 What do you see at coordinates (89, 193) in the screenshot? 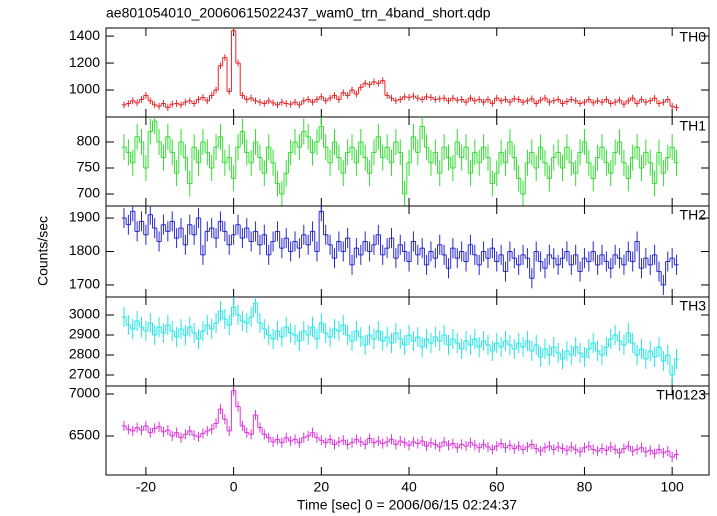
I see `y-tick-label: 700` at bounding box center [89, 193].